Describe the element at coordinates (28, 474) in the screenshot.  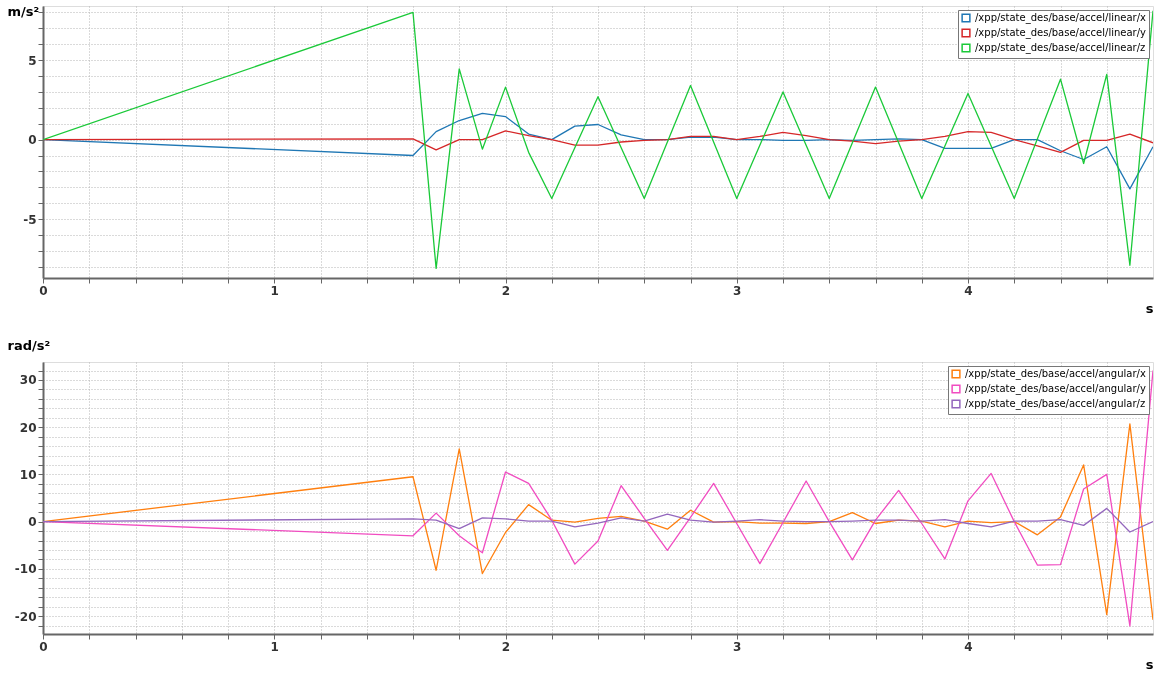
I see `y-tick-label: 10` at that location.